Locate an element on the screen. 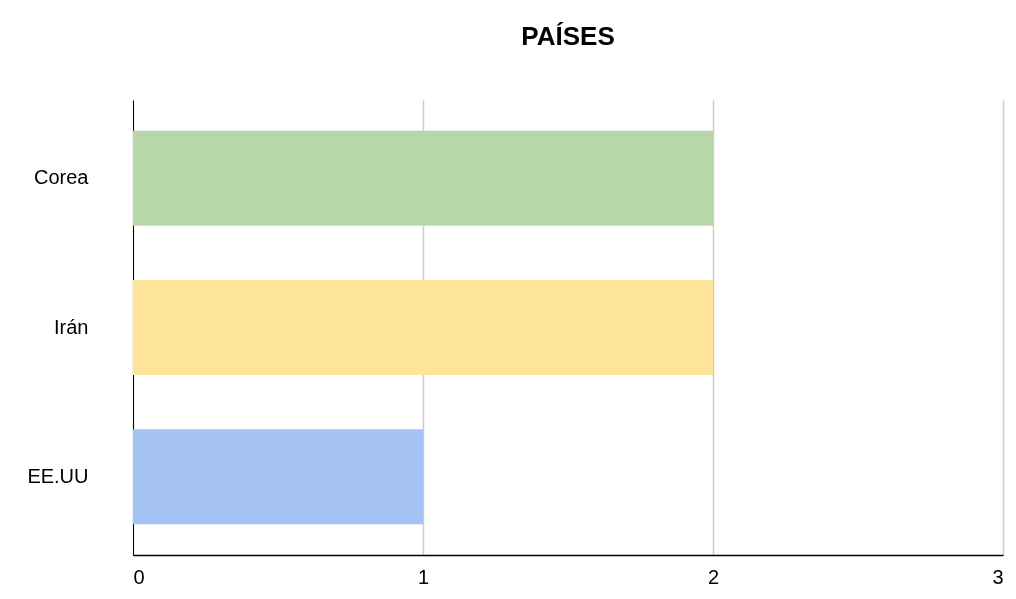  x-tick-label: 2 is located at coordinates (713, 576).